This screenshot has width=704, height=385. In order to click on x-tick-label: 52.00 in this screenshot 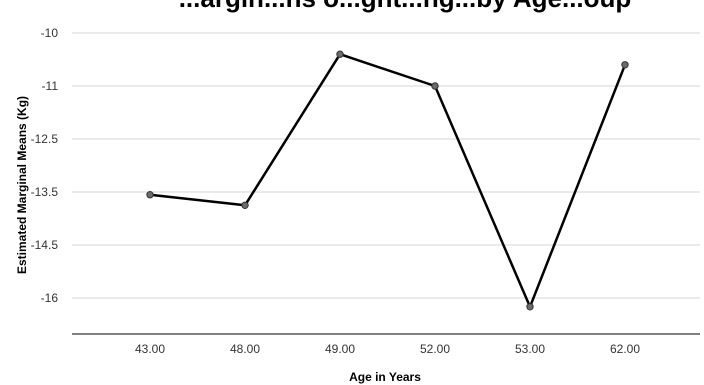, I will do `click(435, 349)`.